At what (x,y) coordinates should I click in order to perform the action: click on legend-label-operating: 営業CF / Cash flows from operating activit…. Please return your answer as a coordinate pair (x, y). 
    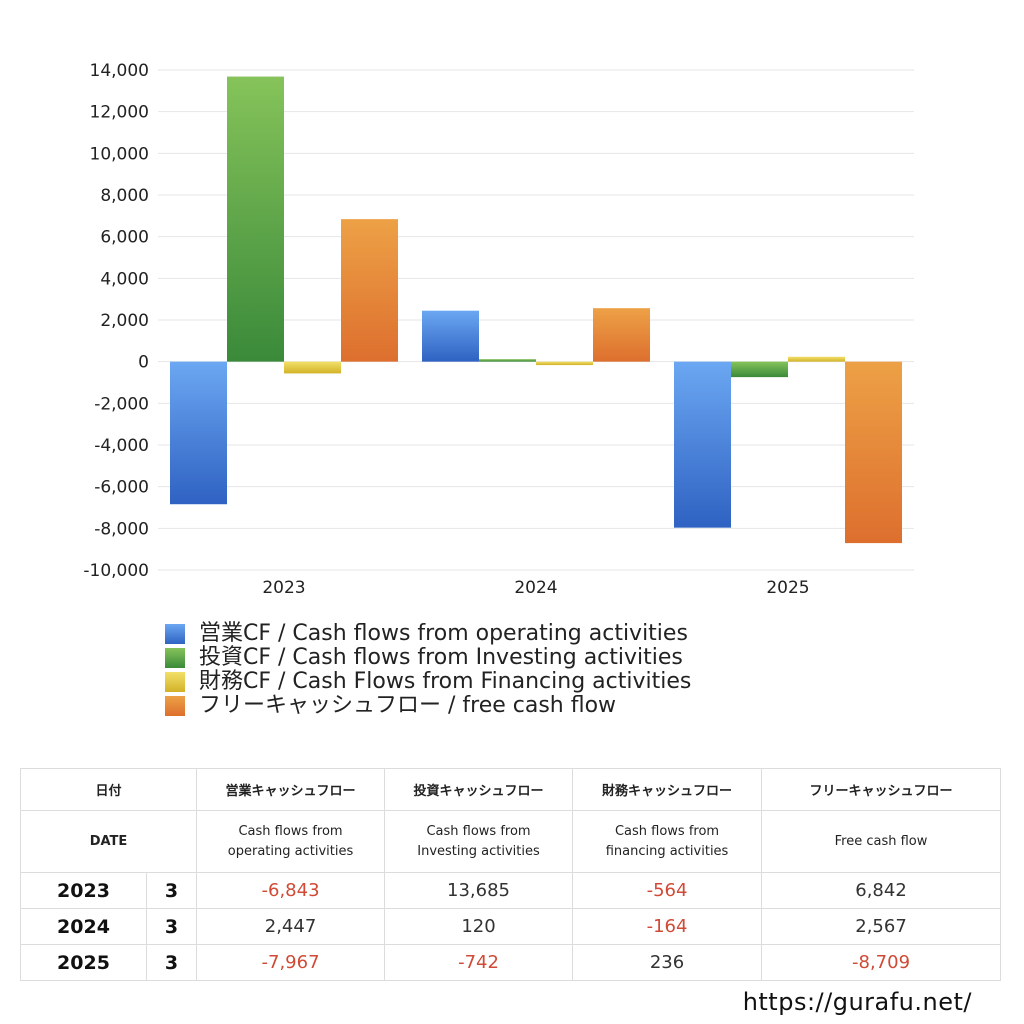
    Looking at the image, I should click on (443, 633).